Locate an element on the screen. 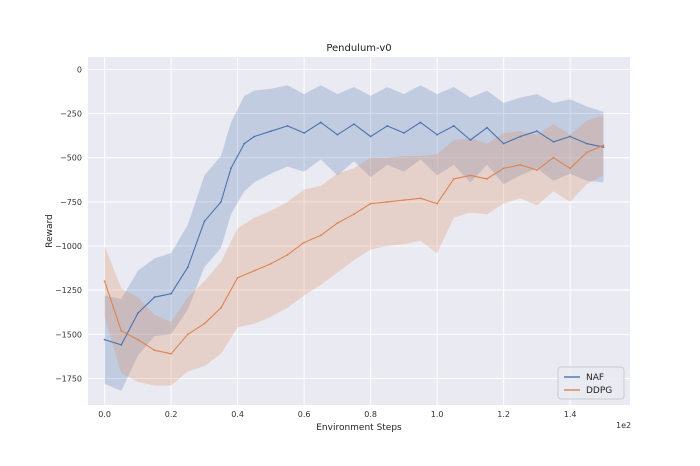  y-axis-ticks: 0 −250 −500 −750 −1000 −1250 −1500 −1750 is located at coordinates (68, 224).